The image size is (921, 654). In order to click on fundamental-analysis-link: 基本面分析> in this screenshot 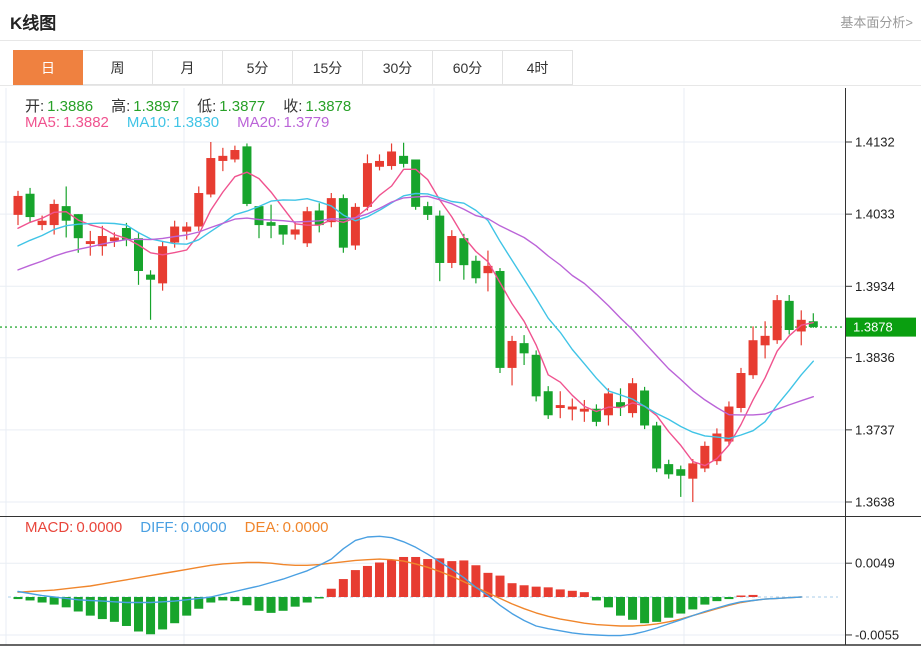, I will do `click(876, 22)`.